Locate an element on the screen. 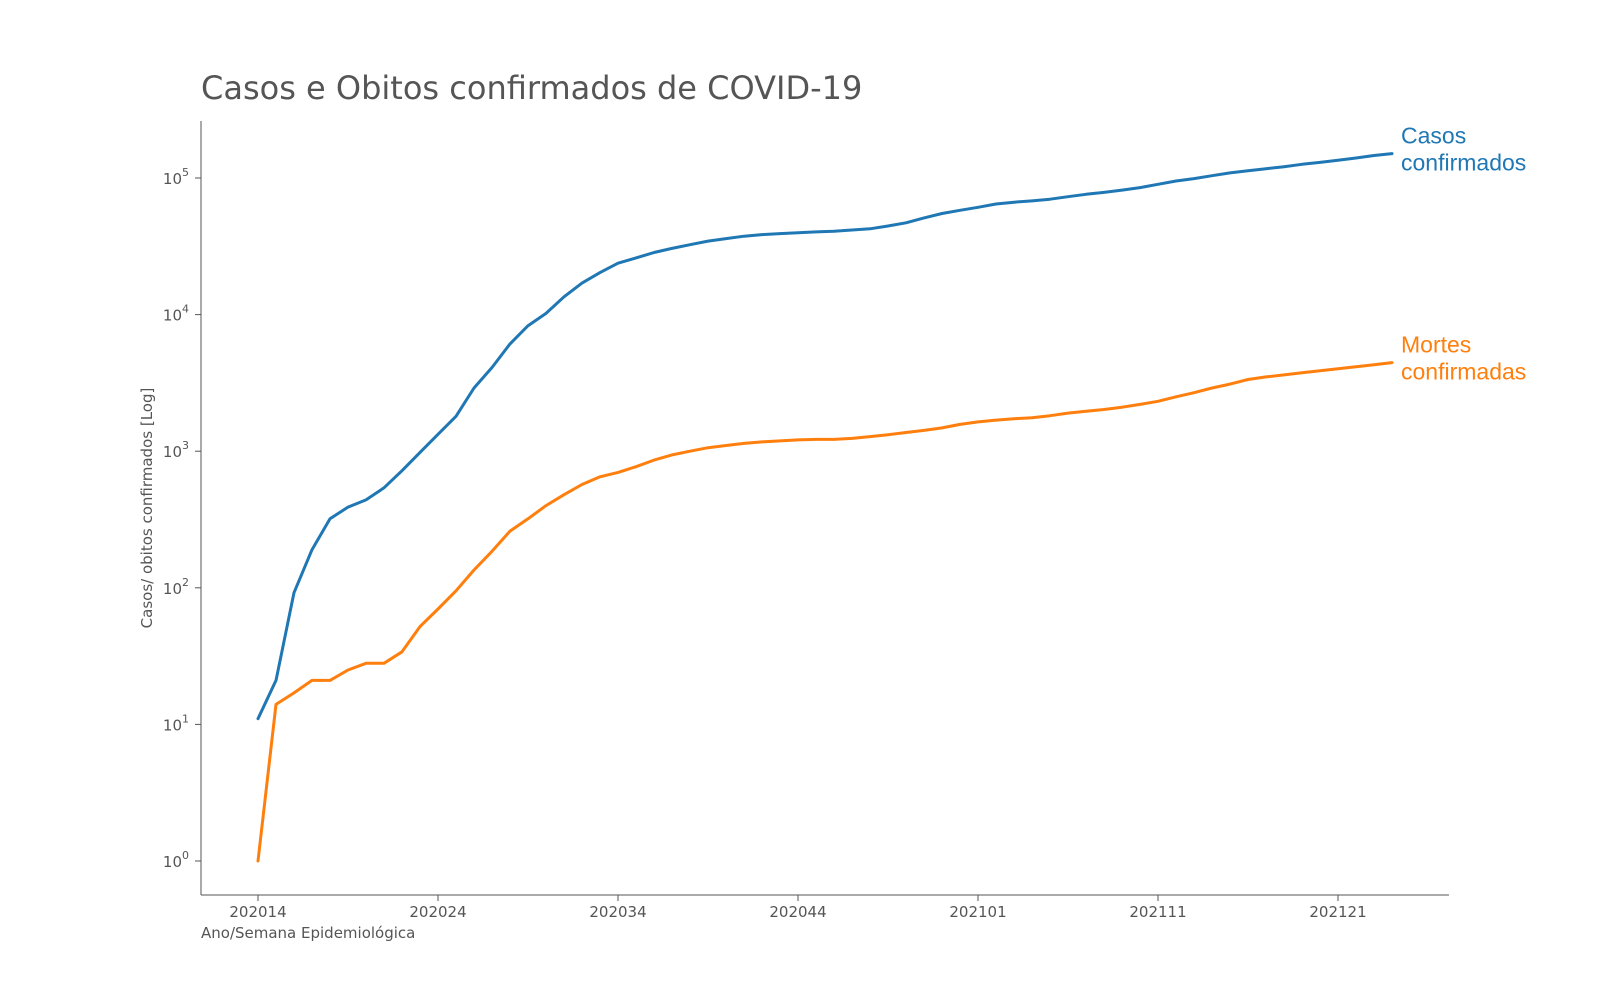 The height and width of the screenshot is (1000, 1600). y-tick-exponent: 3 is located at coordinates (185, 445).